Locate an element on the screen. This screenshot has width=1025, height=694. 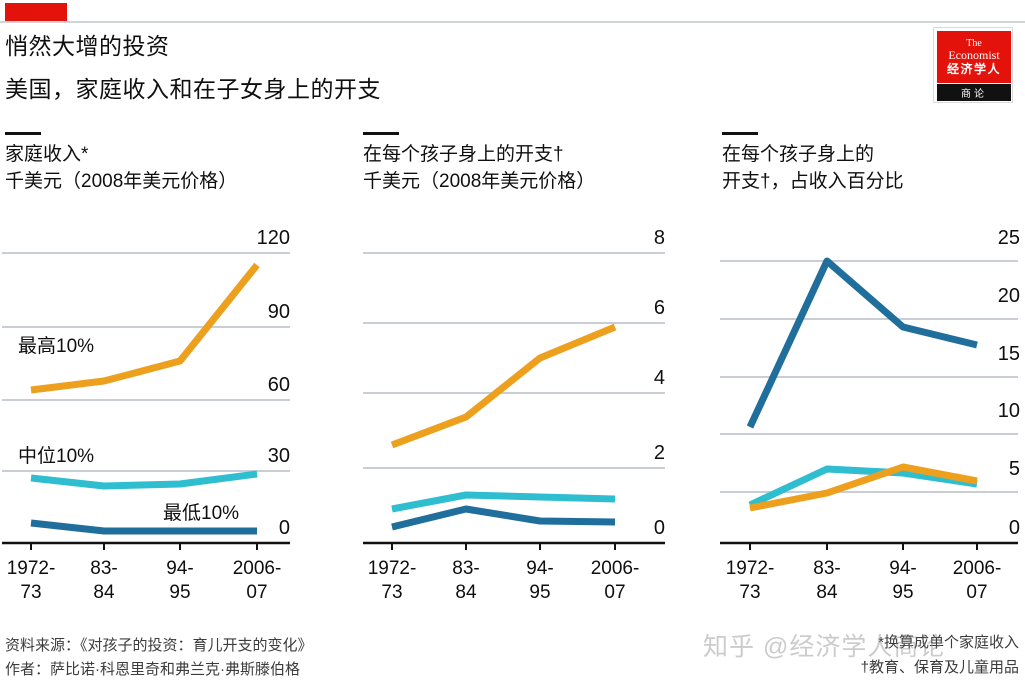
chart-3-series-top is located at coordinates (863, 487).